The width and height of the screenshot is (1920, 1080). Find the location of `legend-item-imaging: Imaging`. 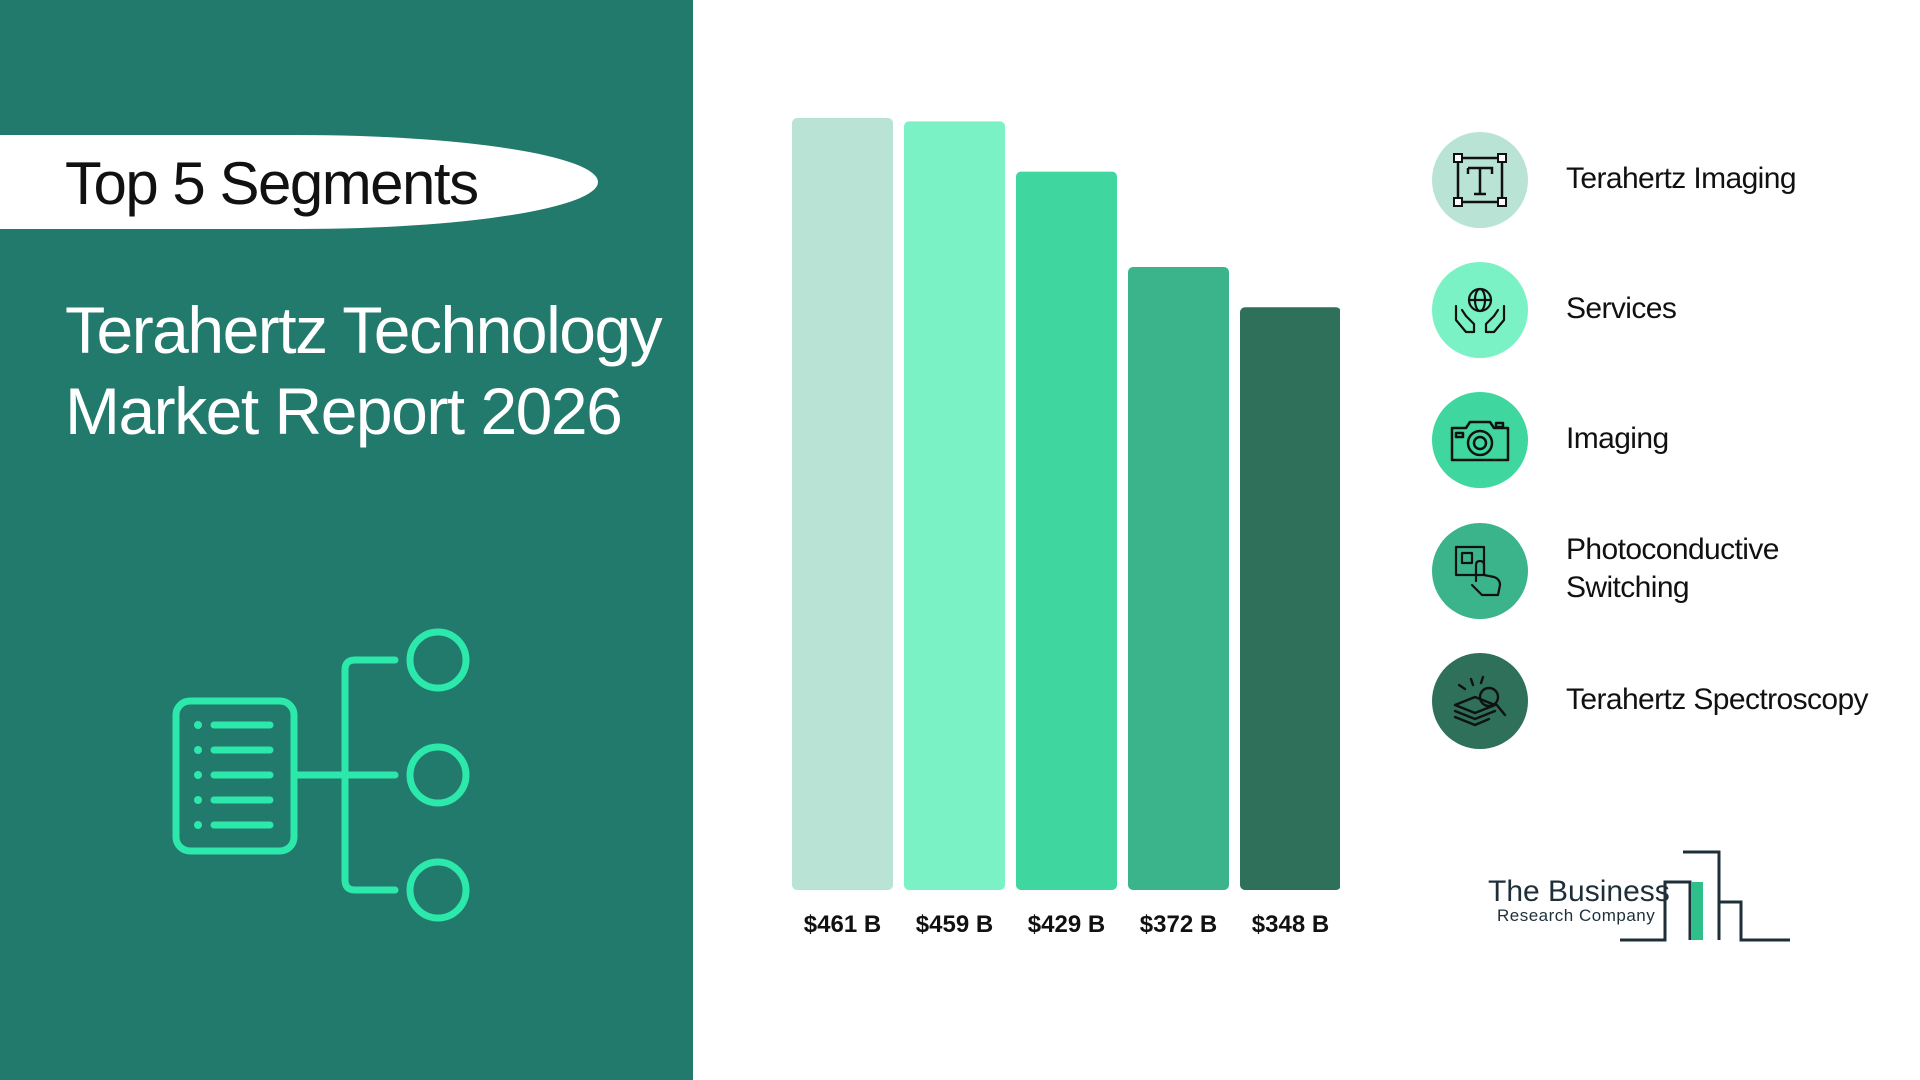

legend-item-imaging: Imaging is located at coordinates (1662, 440).